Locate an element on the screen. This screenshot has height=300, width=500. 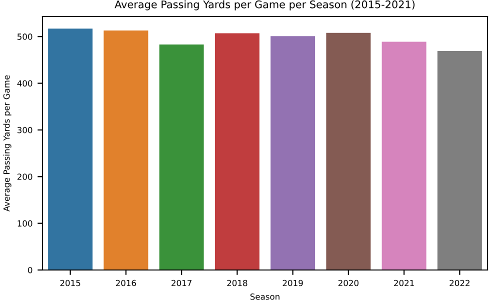
x-tick-label: 2016 is located at coordinates (126, 283).